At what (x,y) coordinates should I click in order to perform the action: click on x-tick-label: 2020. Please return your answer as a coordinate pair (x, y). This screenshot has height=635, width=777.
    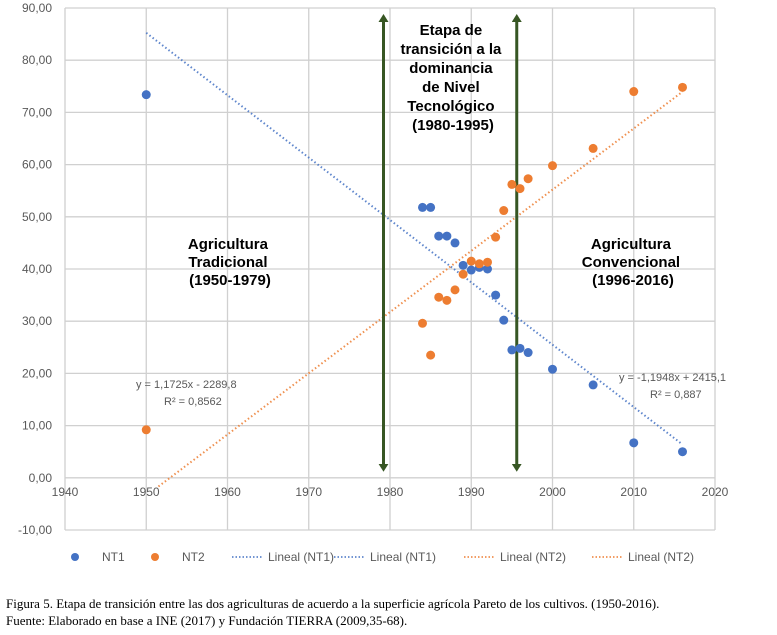
    Looking at the image, I should click on (715, 492).